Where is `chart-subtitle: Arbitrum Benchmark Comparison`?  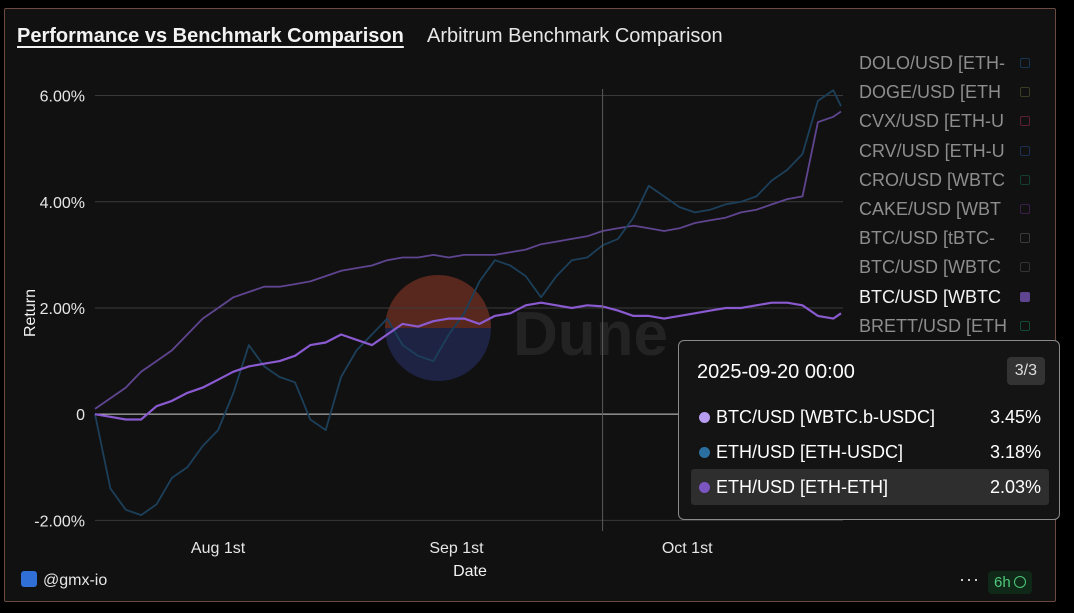
chart-subtitle: Arbitrum Benchmark Comparison is located at coordinates (575, 36).